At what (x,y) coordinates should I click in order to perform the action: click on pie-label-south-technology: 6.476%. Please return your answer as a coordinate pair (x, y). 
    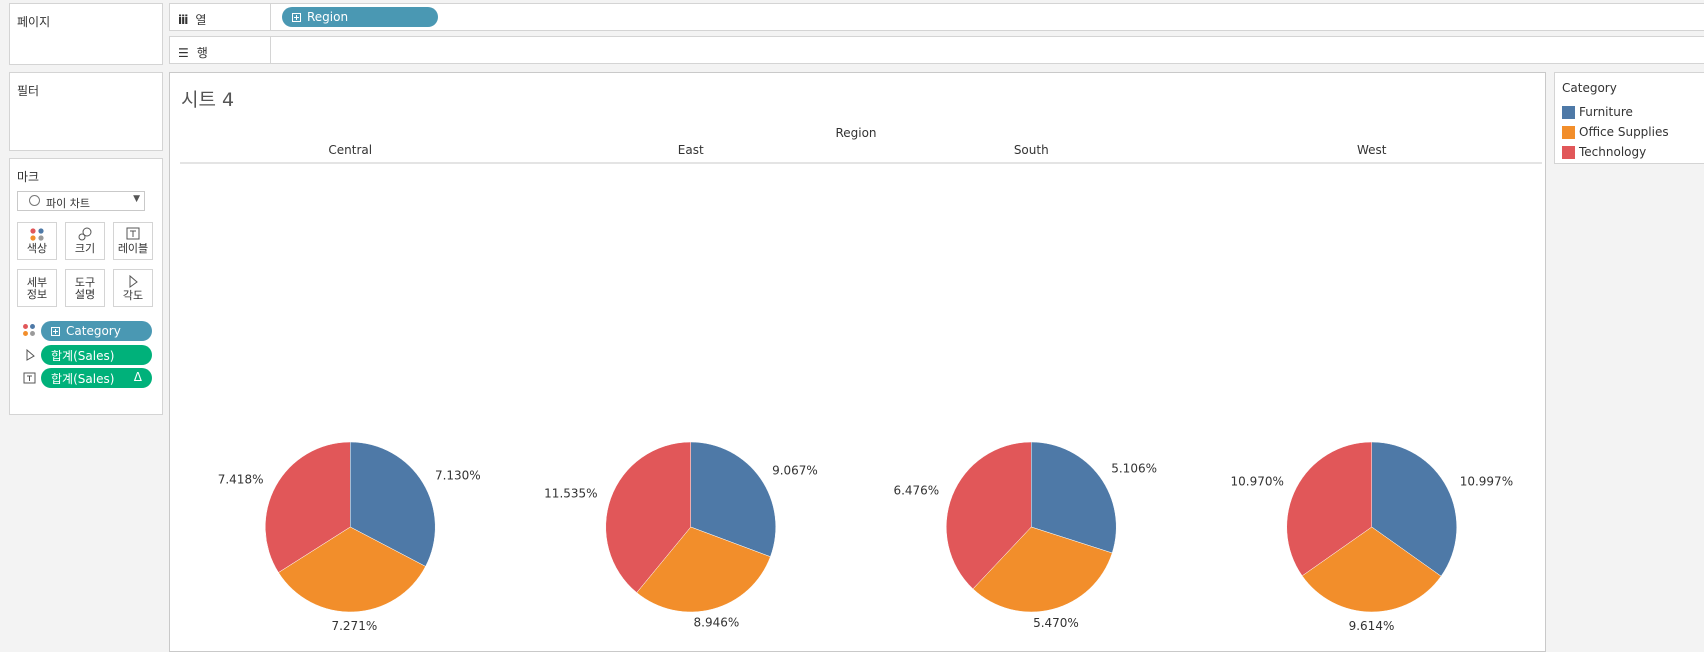
    Looking at the image, I should click on (916, 490).